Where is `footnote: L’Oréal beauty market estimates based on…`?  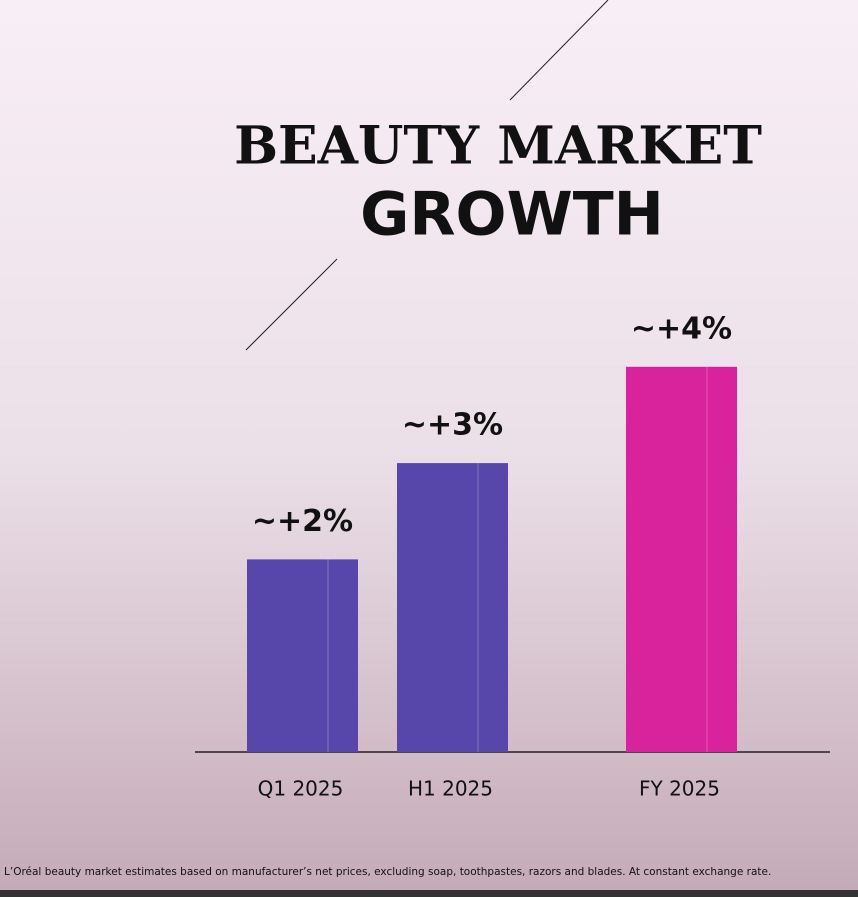 footnote: L’Oréal beauty market estimates based on… is located at coordinates (387, 872).